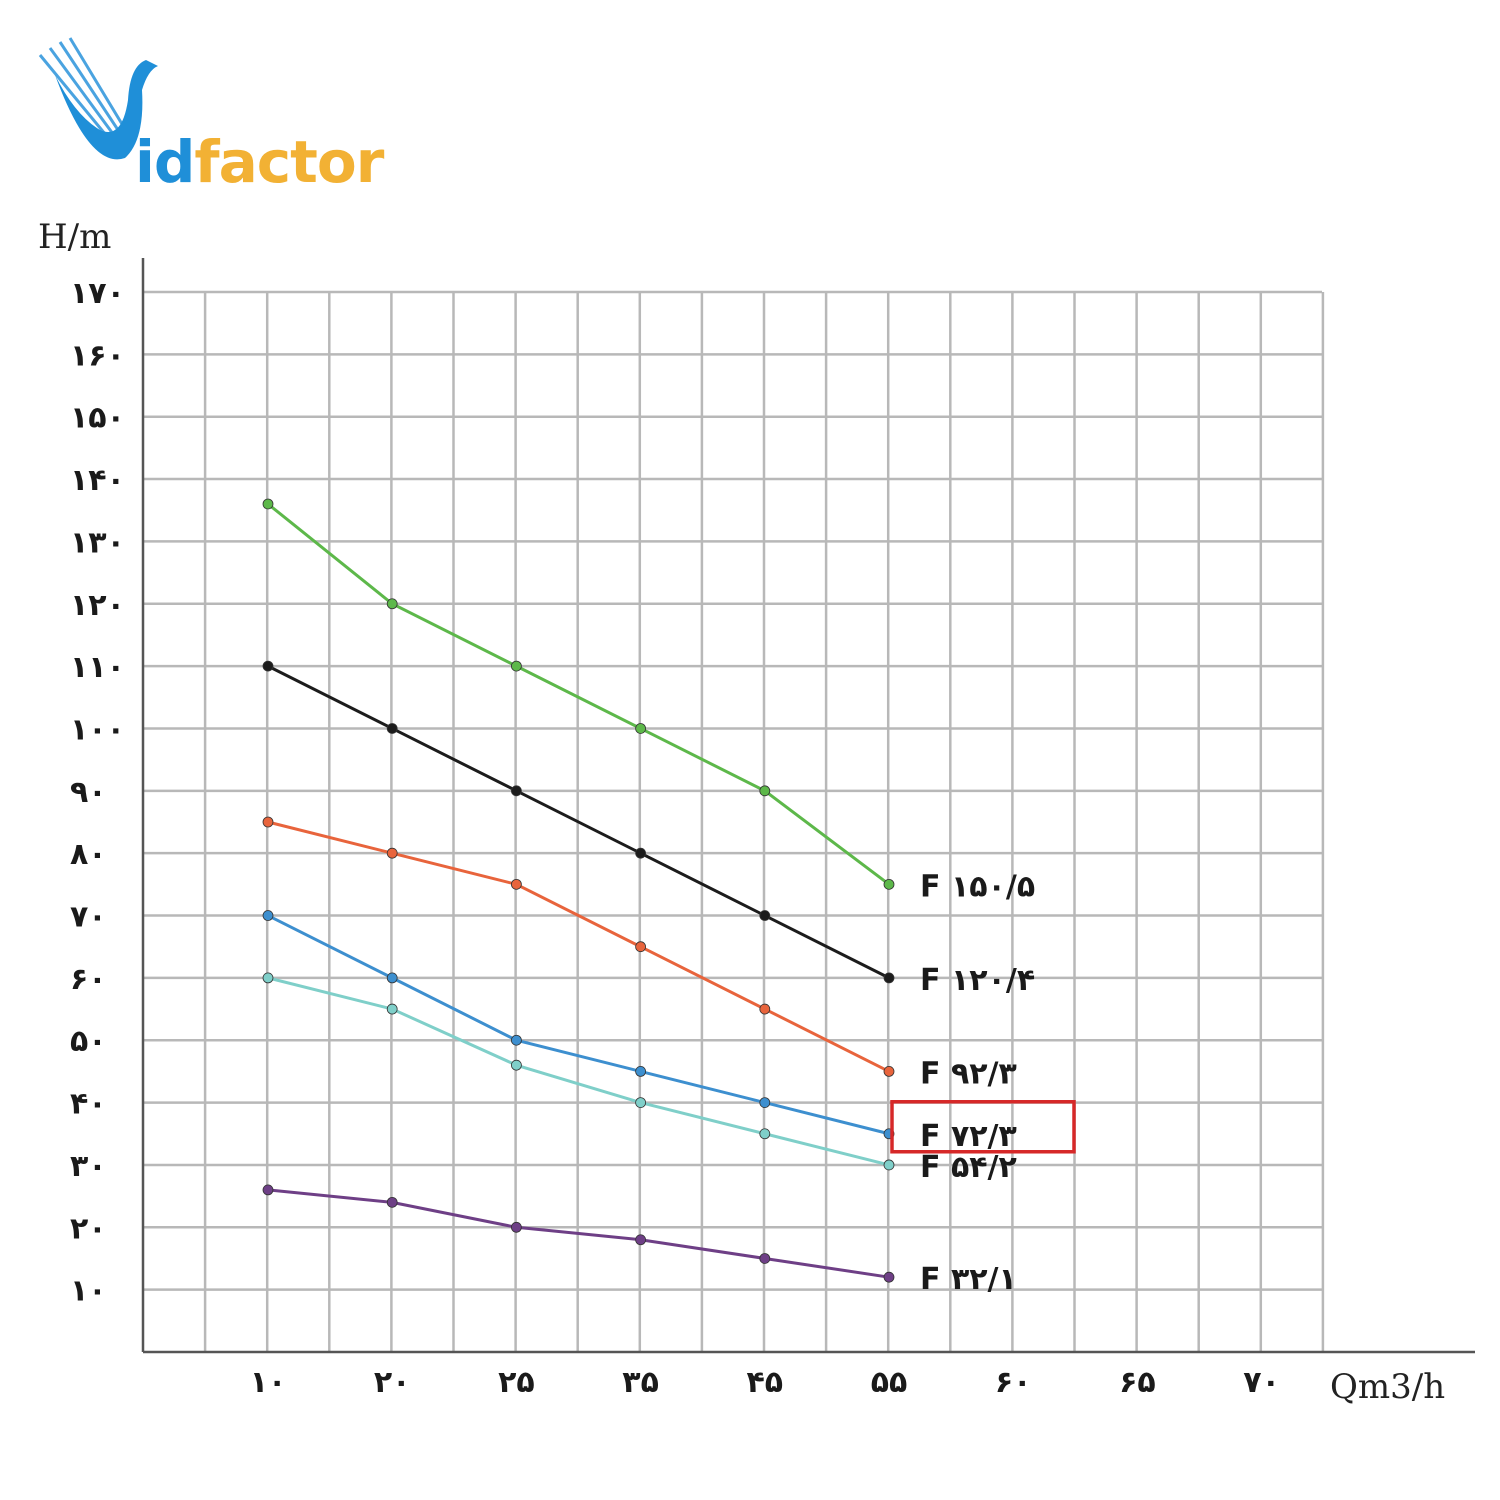 The width and height of the screenshot is (1500, 1500). Describe the element at coordinates (640, 1382) in the screenshot. I see `x-tick-label: ۳۵` at that location.